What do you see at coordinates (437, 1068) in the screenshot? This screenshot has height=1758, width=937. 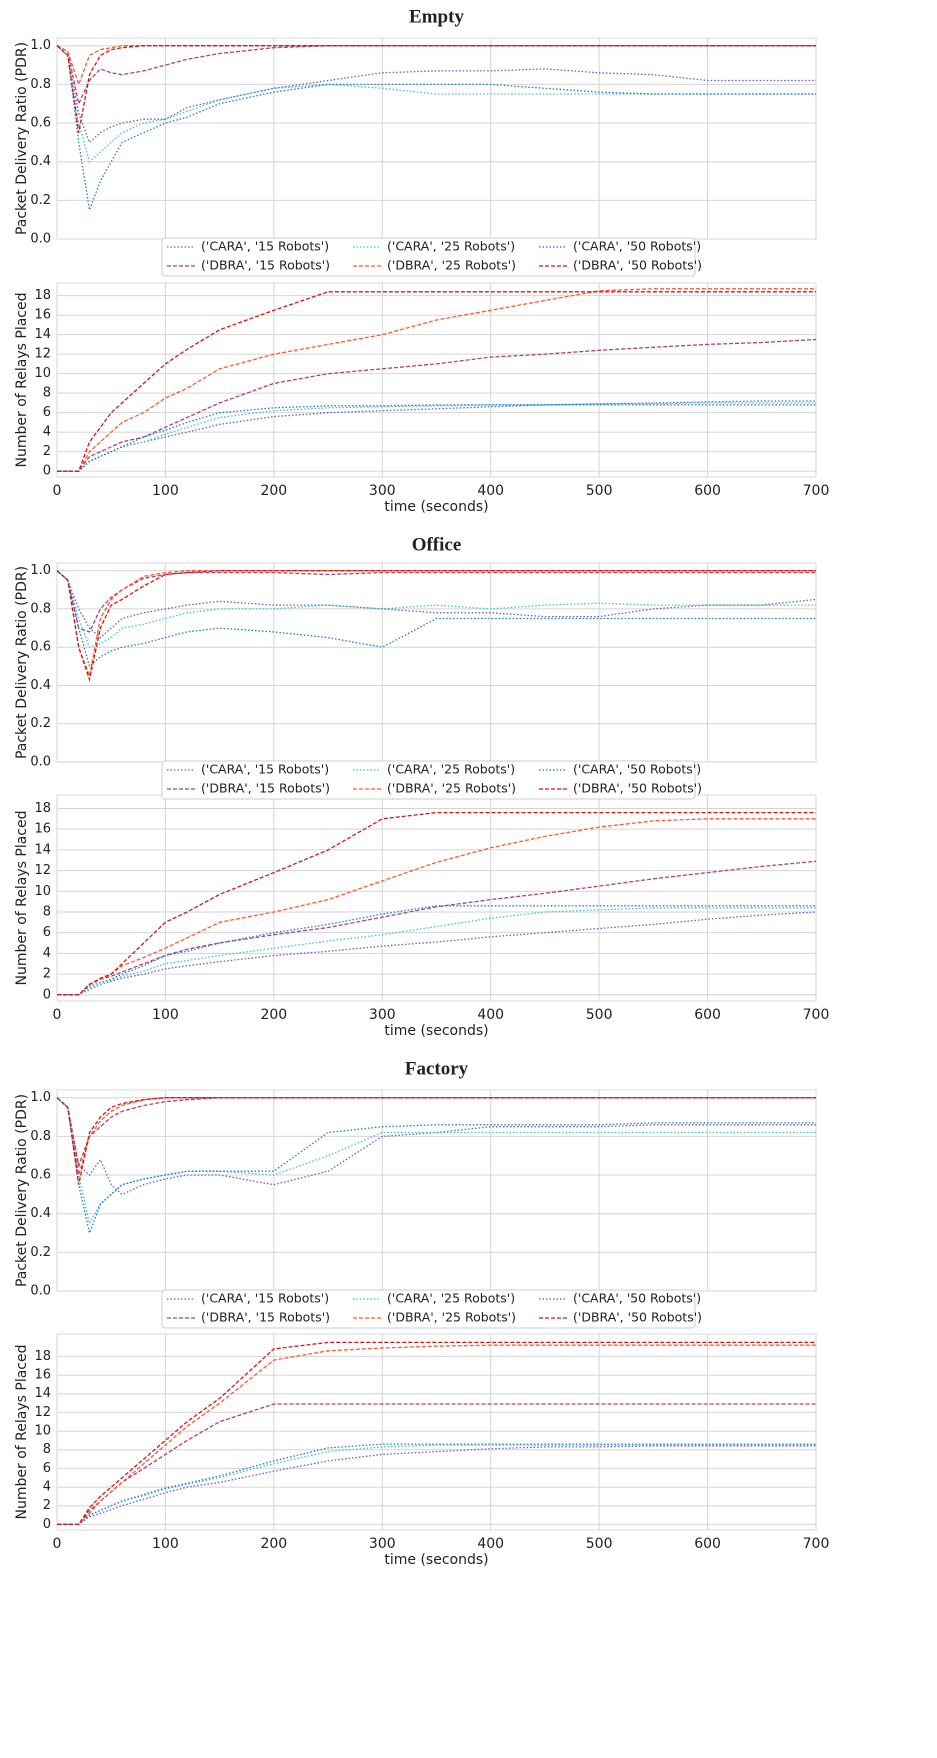 I see `chart-title: Factory` at bounding box center [437, 1068].